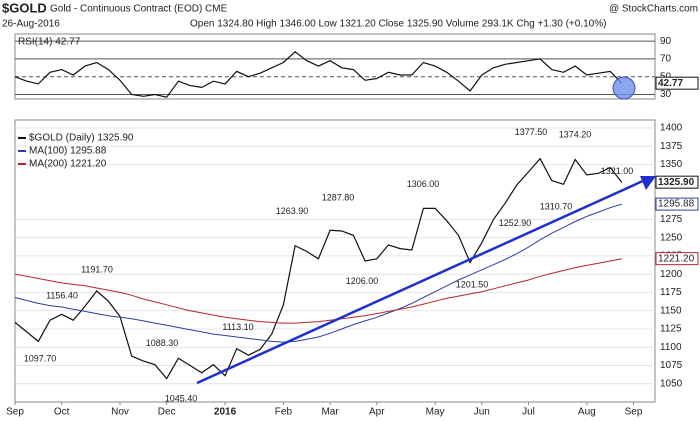 This screenshot has height=421, width=700. Describe the element at coordinates (671, 329) in the screenshot. I see `y-tick-label: 1125` at that location.